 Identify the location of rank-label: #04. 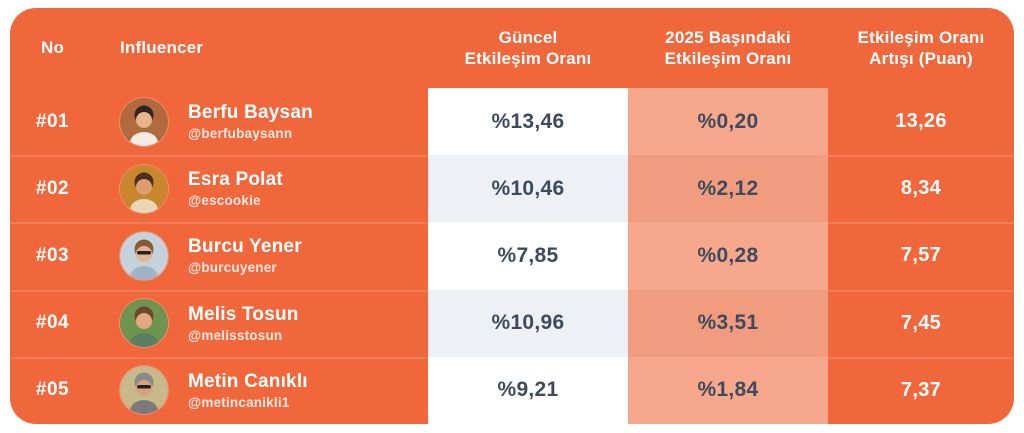
(52, 323).